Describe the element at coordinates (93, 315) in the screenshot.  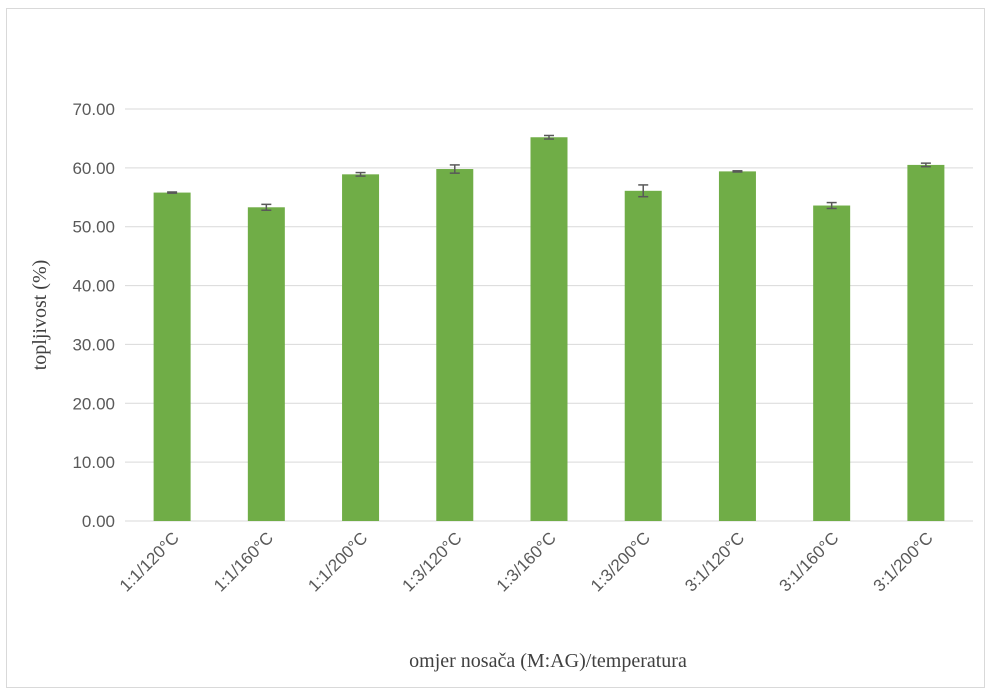
I see `y-tick-labels: 0.00 10.00 20.00 30.00 40.00 50.00 60.00 70.00` at that location.